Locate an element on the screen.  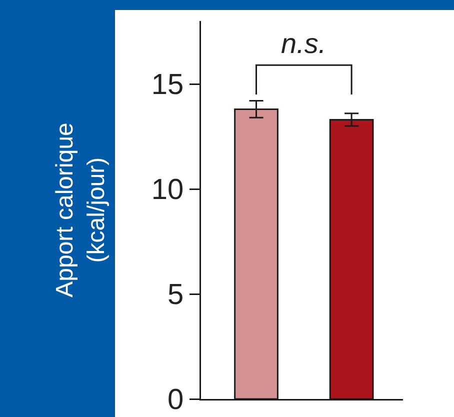
y-tick-label: 5 is located at coordinates (176, 295).